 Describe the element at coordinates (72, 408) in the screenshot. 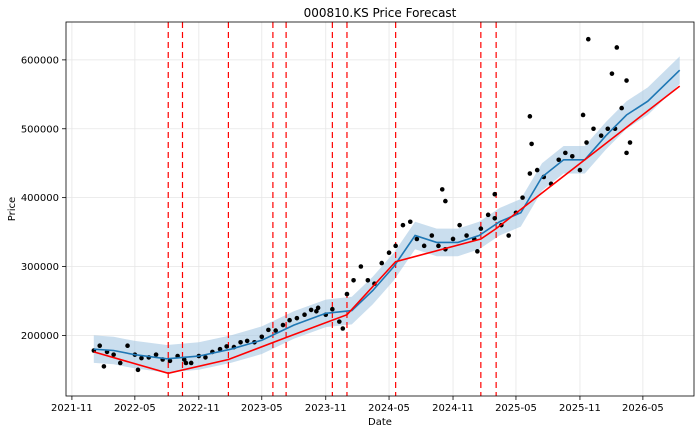

I see `x-tick-label: 2021-11` at that location.